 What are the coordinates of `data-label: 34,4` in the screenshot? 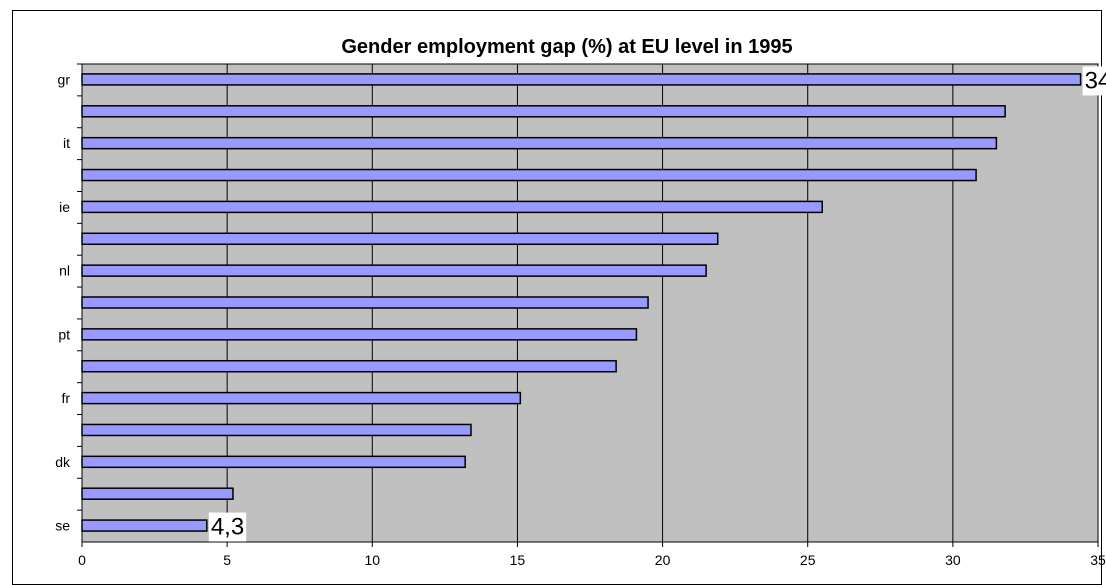 It's located at (1094, 81).